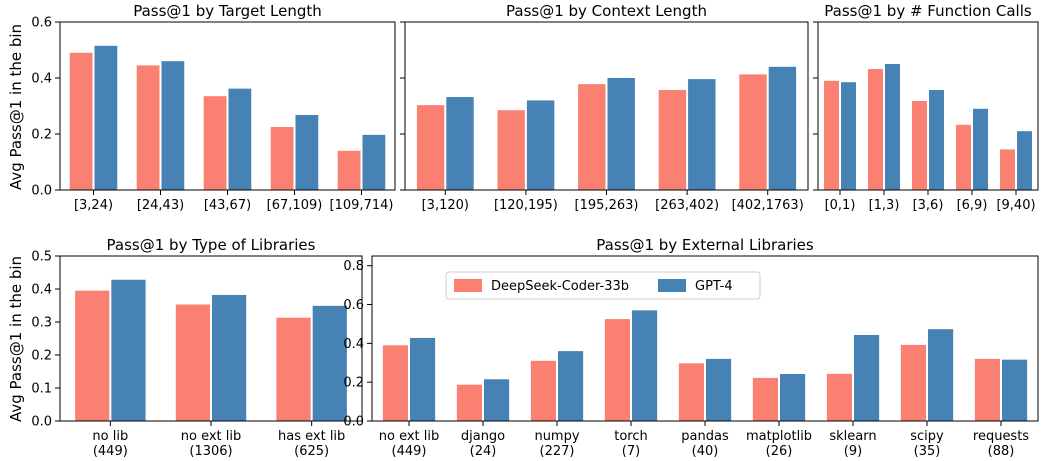 The image size is (1045, 461). What do you see at coordinates (41, 422) in the screenshot?
I see `y-tick-label: 0.0` at bounding box center [41, 422].